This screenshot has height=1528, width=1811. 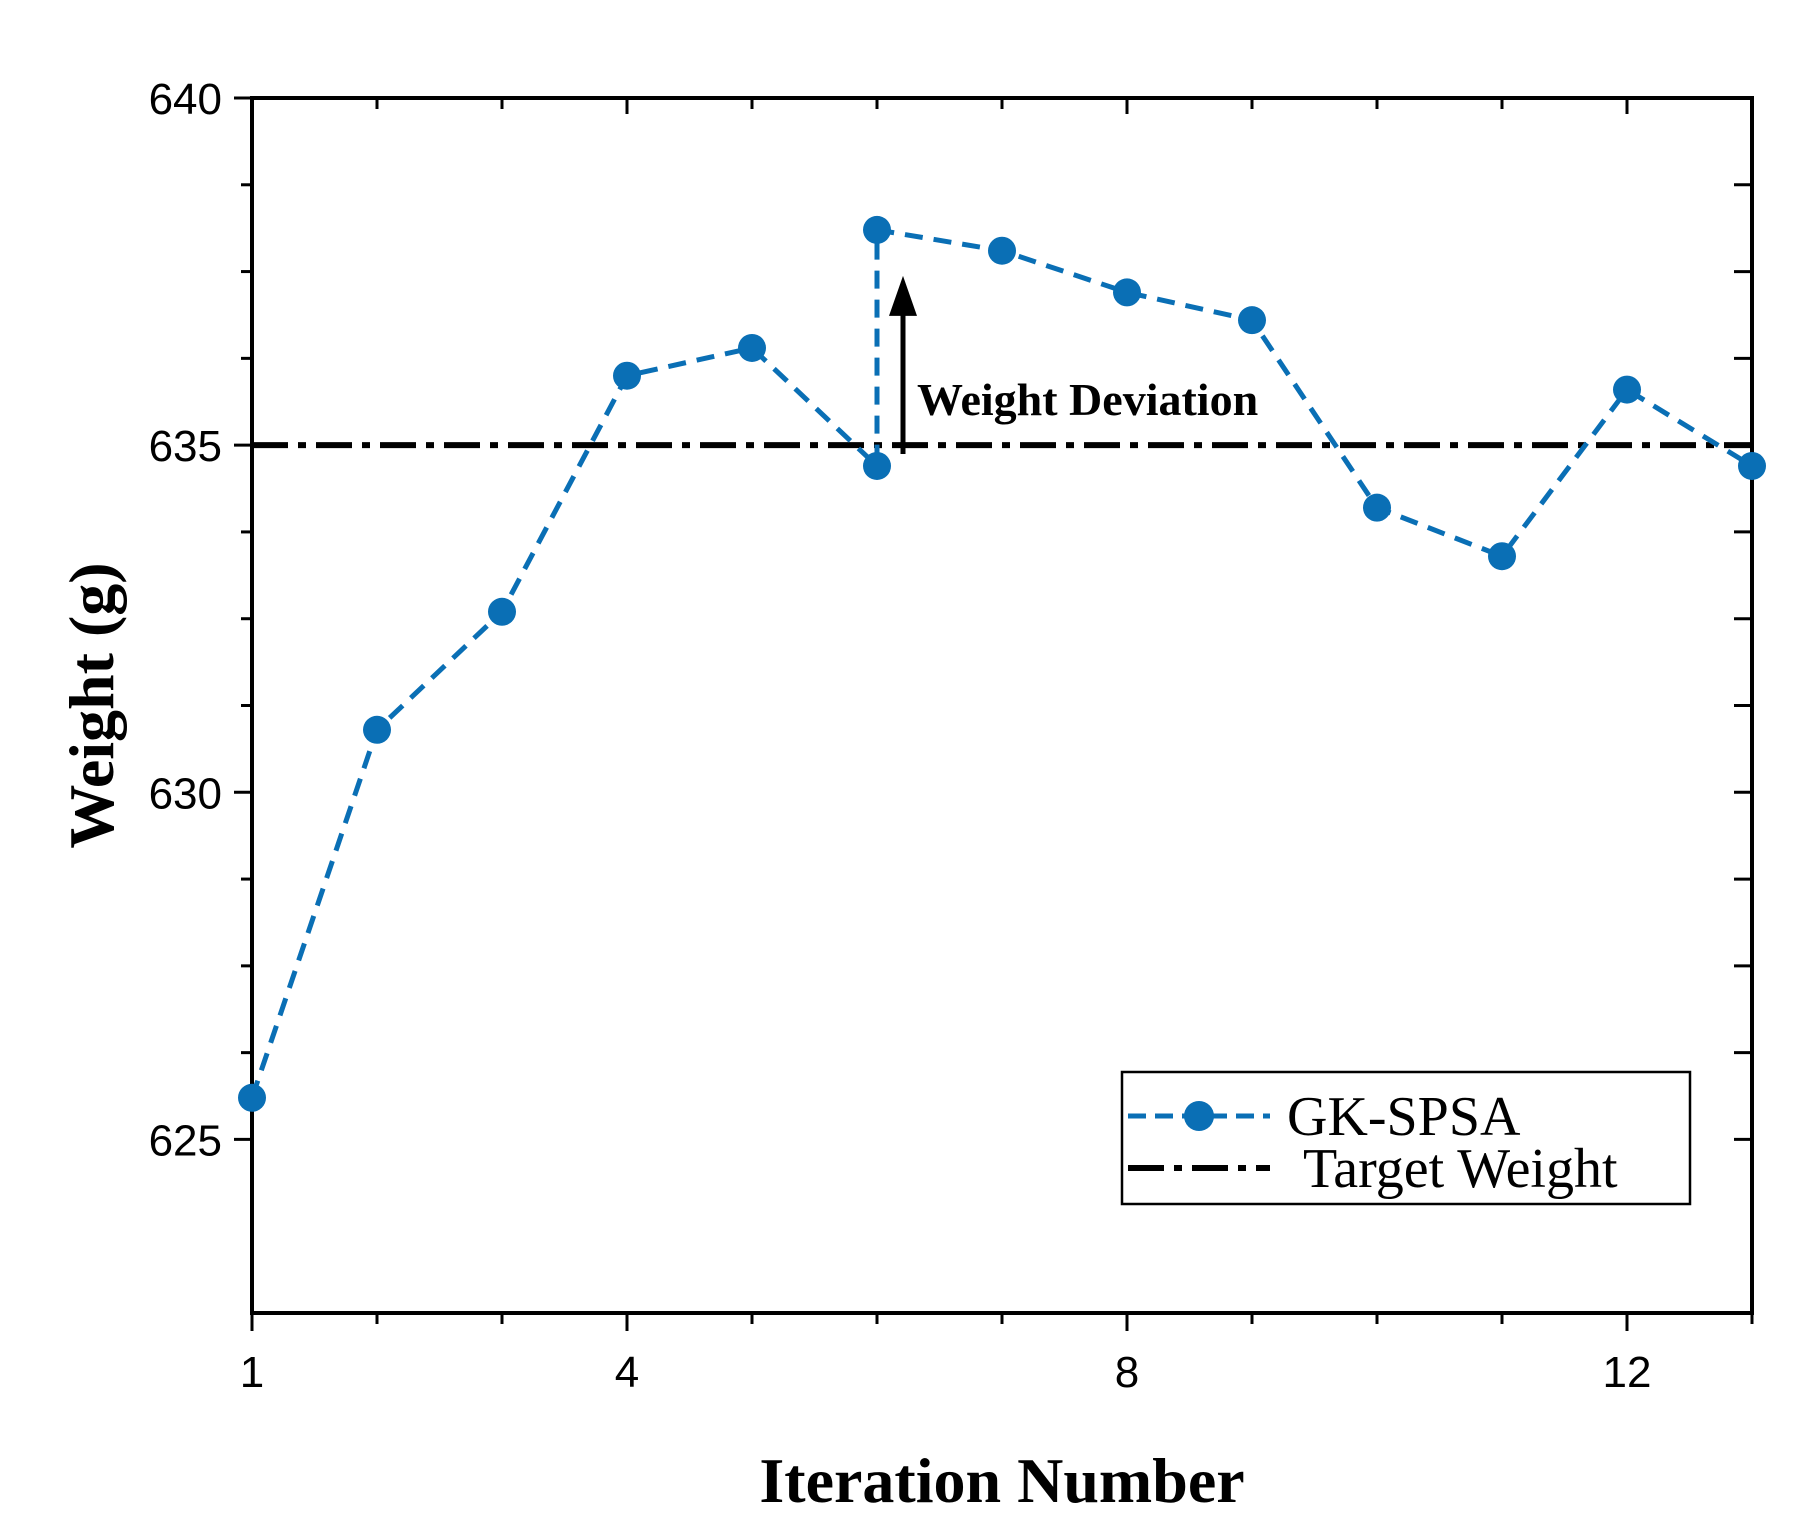 What do you see at coordinates (91, 705) in the screenshot?
I see `y-axis-title: Weight (g)` at bounding box center [91, 705].